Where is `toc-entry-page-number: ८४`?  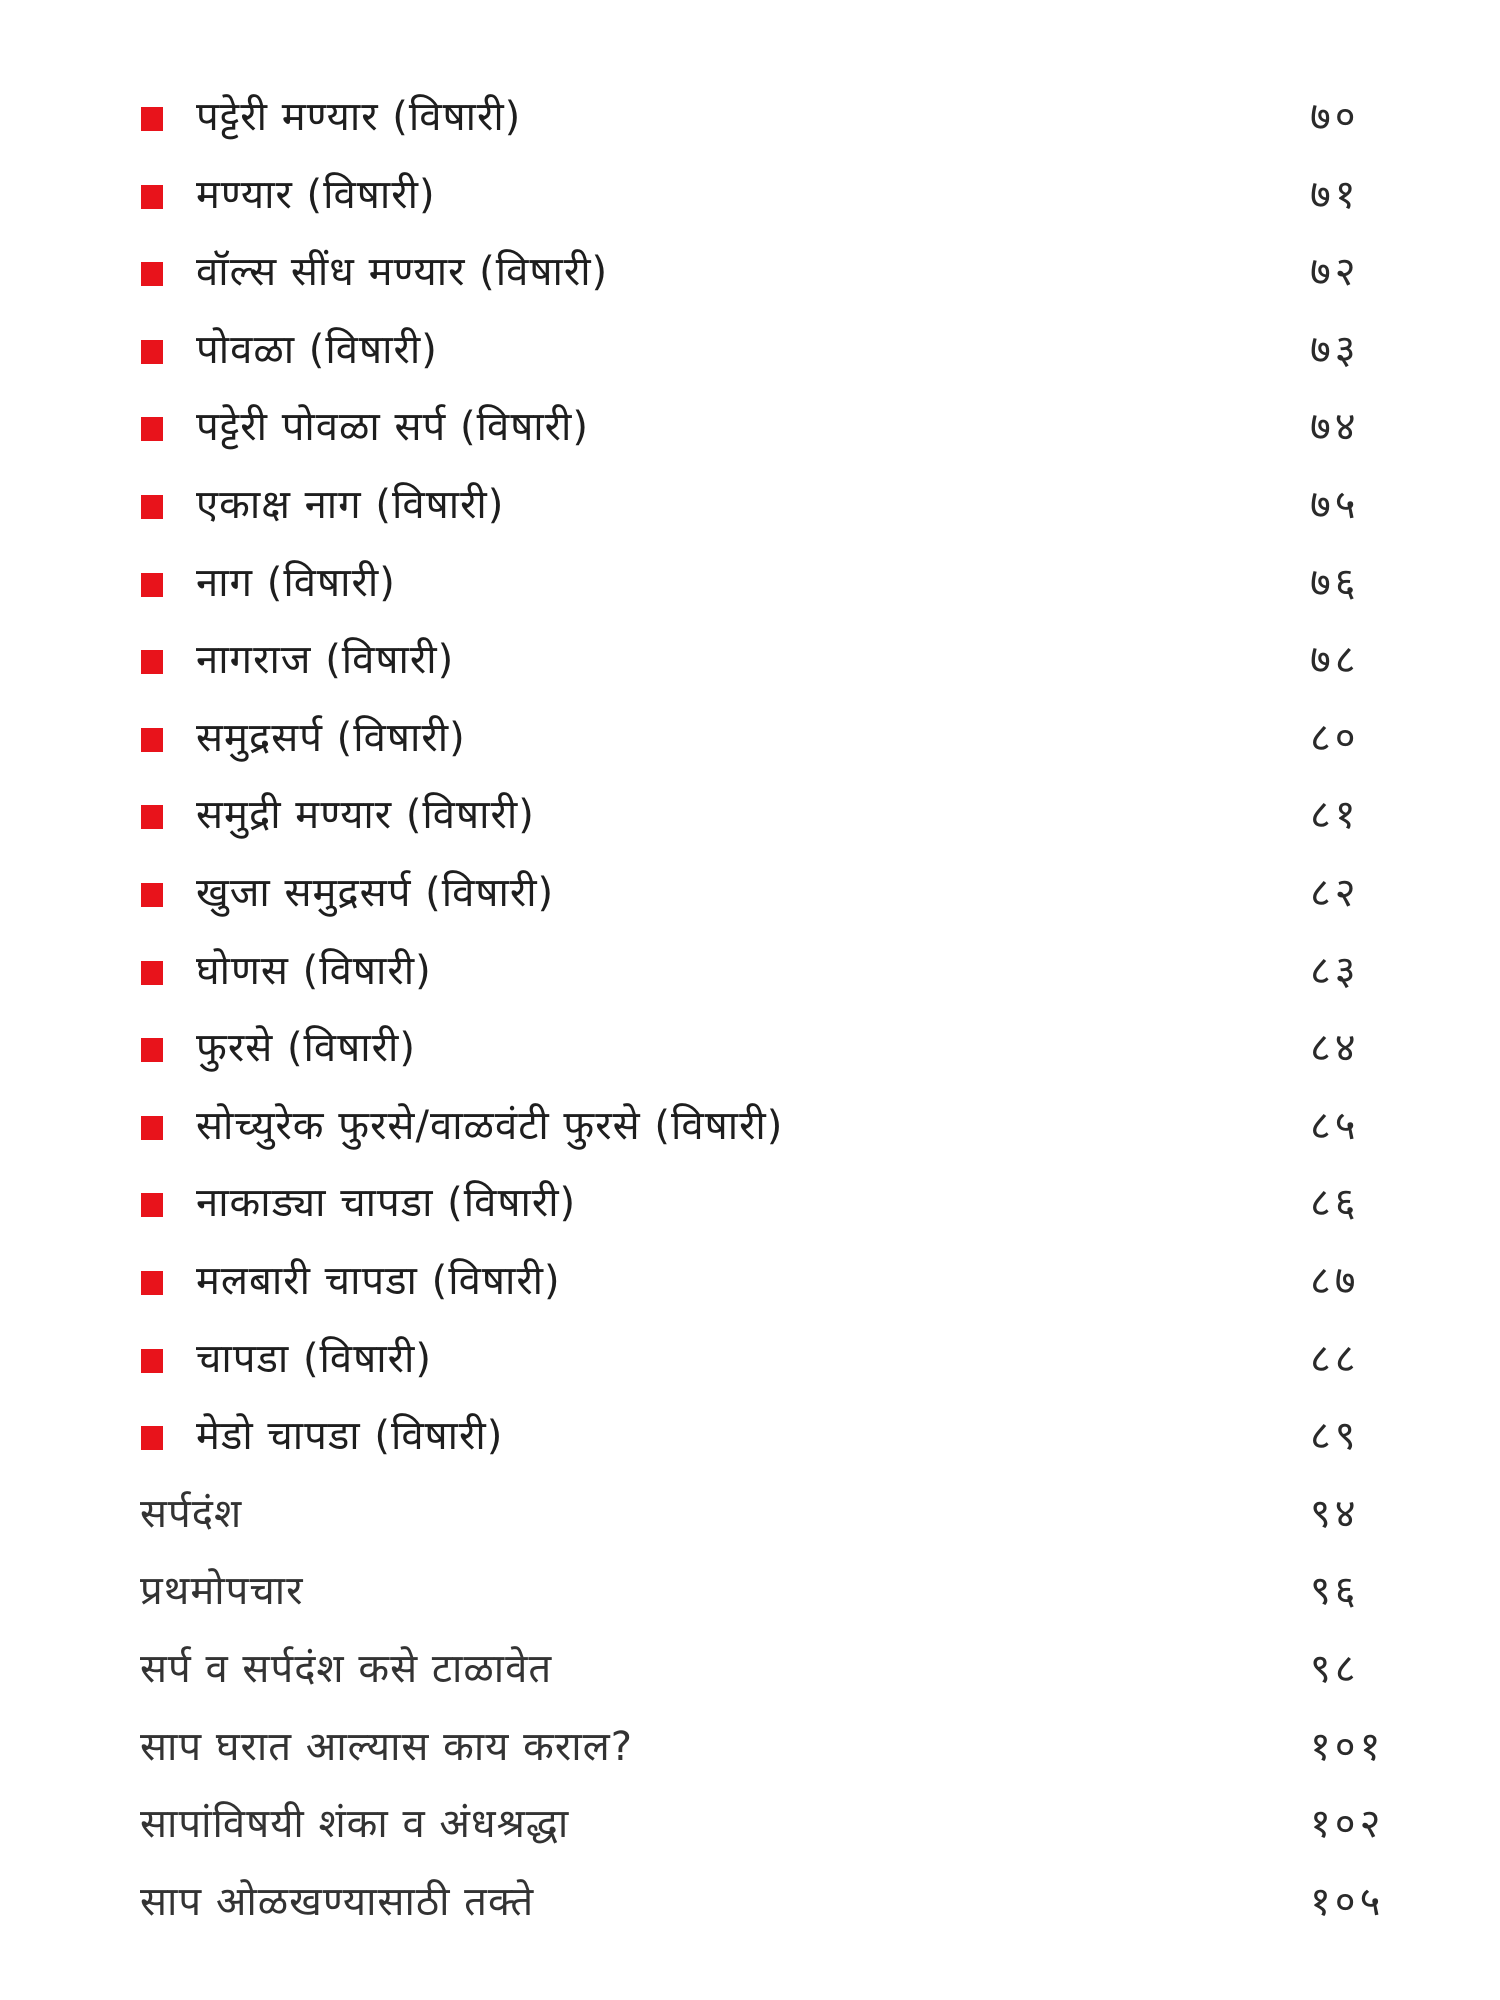
toc-entry-page-number: ८४ is located at coordinates (1335, 1048).